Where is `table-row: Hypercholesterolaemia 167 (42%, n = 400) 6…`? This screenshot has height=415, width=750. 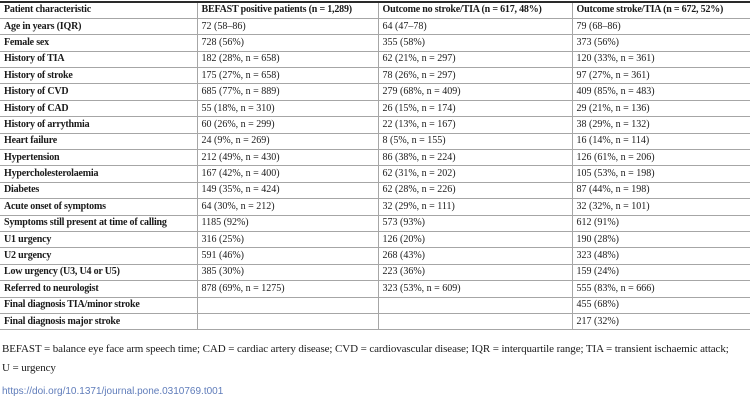 table-row: Hypercholesterolaemia 167 (42%, n = 400) 6… is located at coordinates (375, 174).